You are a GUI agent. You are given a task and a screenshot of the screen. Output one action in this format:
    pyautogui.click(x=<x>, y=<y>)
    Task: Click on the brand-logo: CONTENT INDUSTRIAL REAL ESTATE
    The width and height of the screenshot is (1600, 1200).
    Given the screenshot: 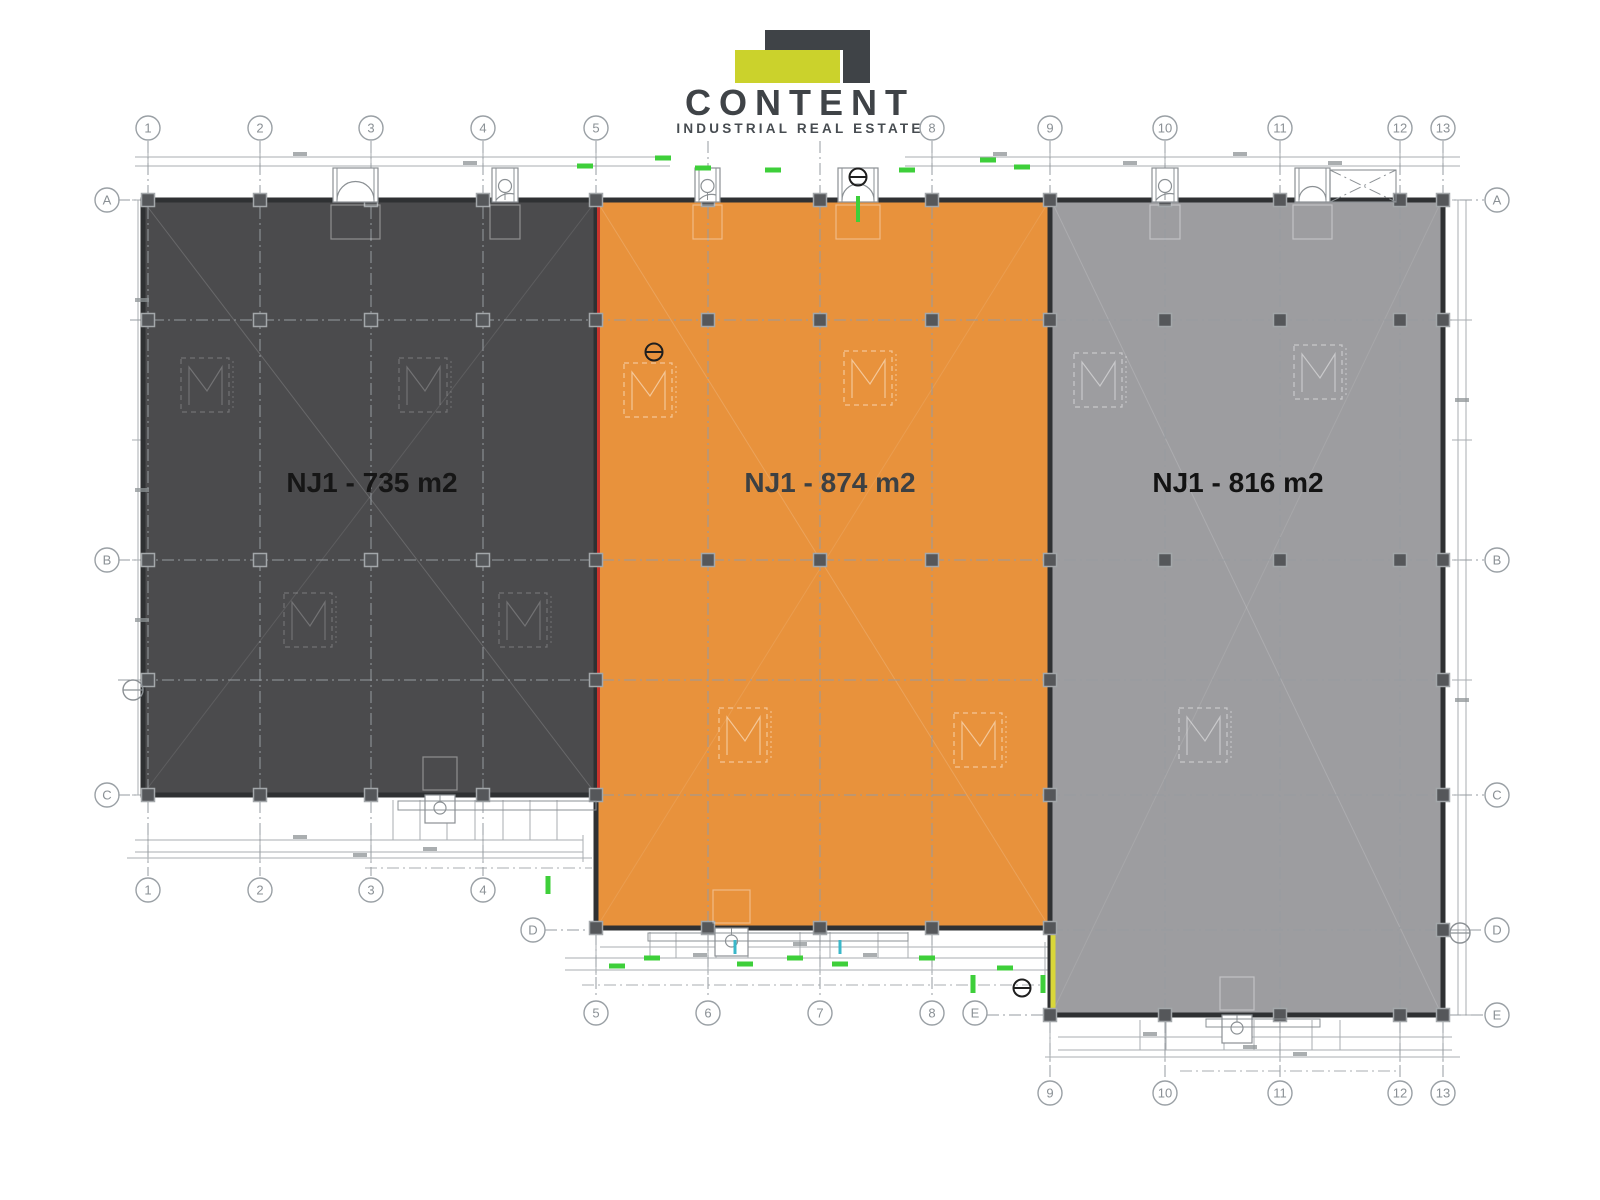 What is the action you would take?
    pyautogui.click(x=800, y=75)
    